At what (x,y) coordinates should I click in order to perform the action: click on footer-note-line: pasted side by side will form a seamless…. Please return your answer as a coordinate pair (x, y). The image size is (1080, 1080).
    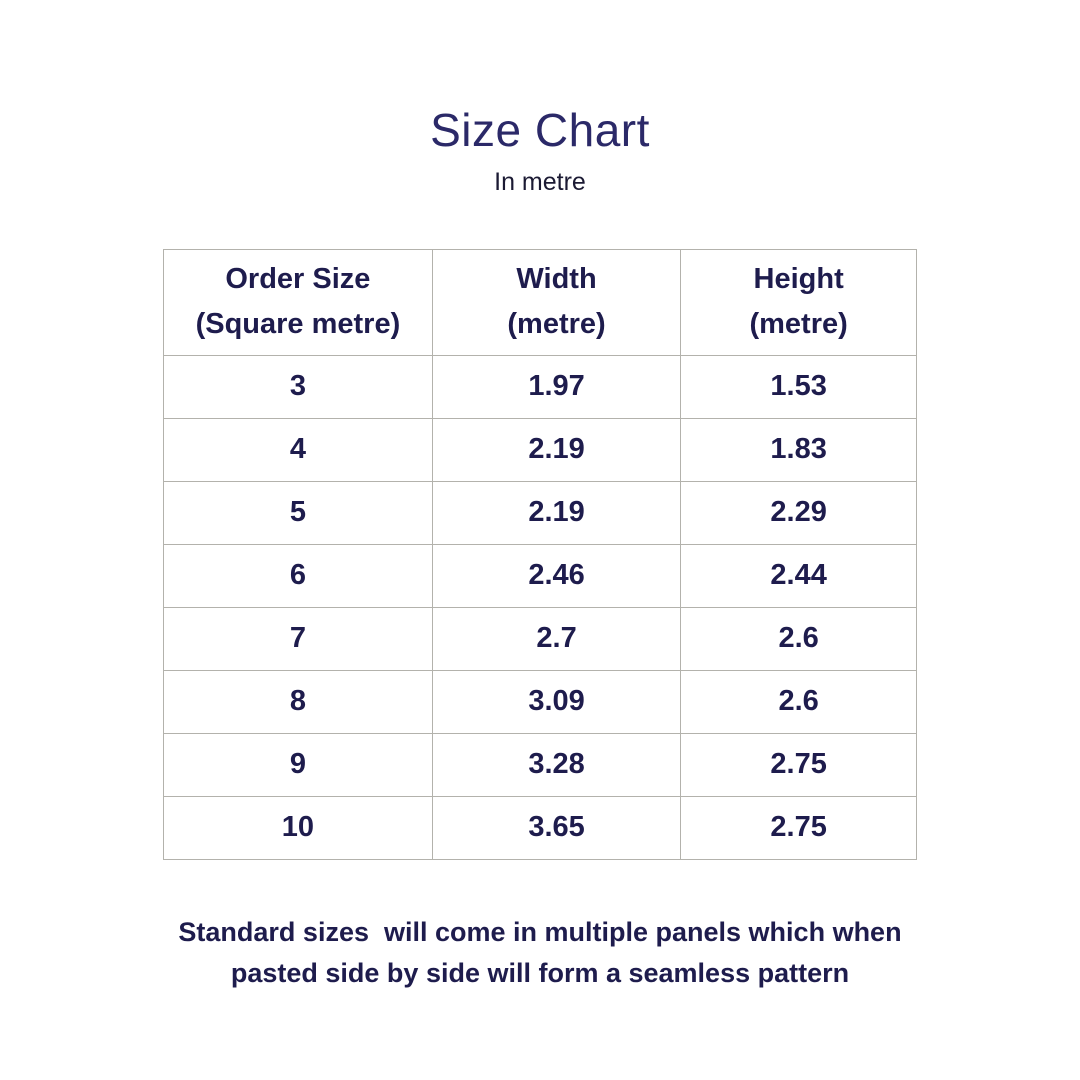
    Looking at the image, I should click on (540, 972).